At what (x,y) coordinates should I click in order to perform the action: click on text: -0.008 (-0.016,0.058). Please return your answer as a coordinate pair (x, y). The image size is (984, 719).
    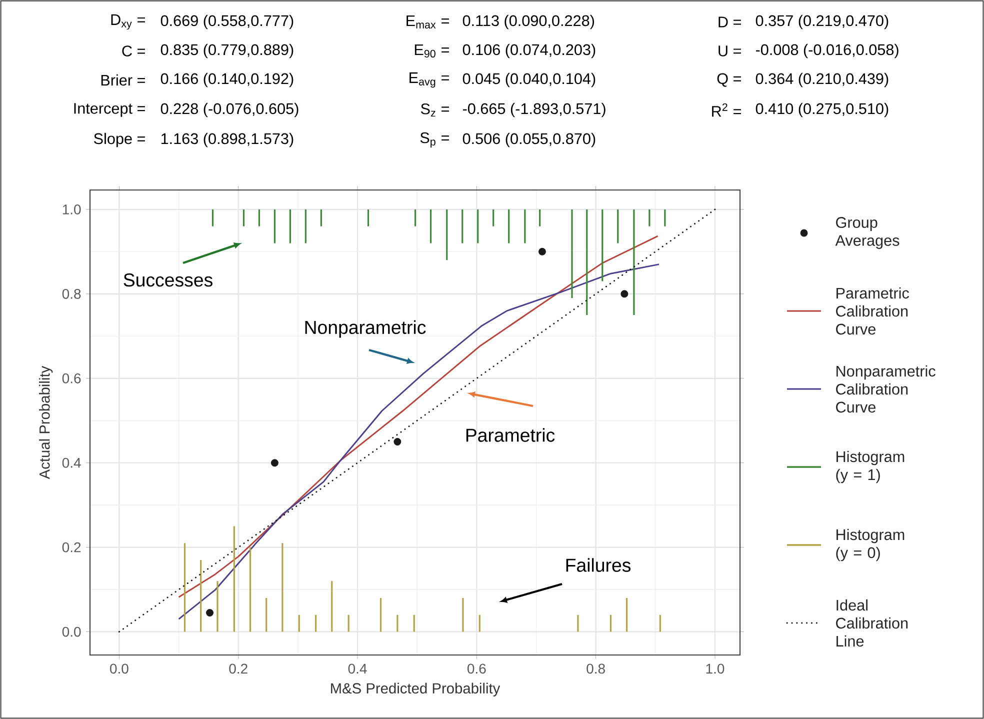
    Looking at the image, I should click on (827, 51).